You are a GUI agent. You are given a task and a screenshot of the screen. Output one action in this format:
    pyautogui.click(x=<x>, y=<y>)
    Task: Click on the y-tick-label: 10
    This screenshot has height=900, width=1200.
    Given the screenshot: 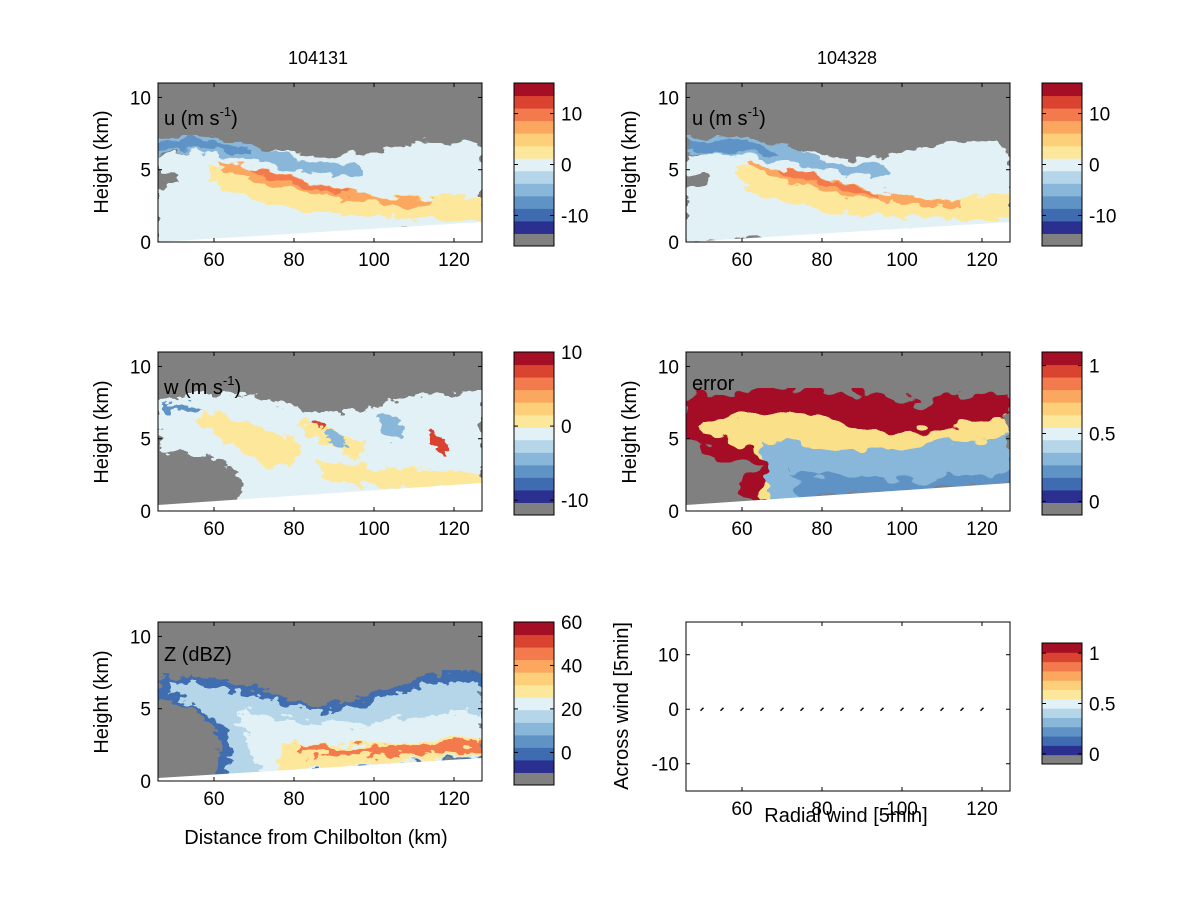 What is the action you would take?
    pyautogui.click(x=668, y=656)
    